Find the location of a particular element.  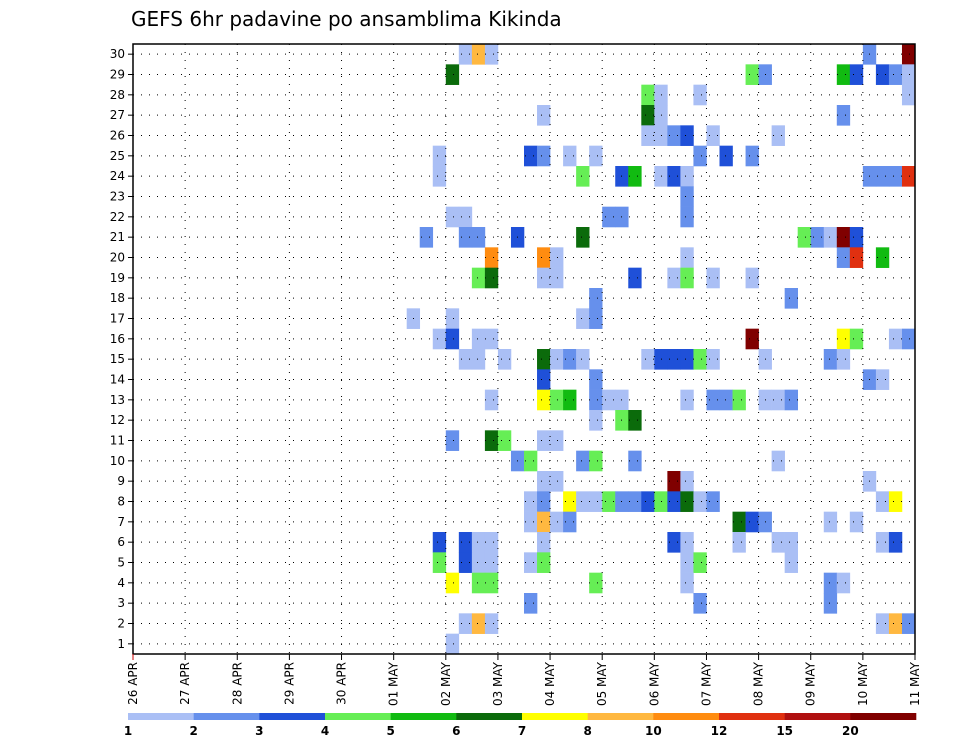

y-tick-label: 16 is located at coordinates (117, 339).